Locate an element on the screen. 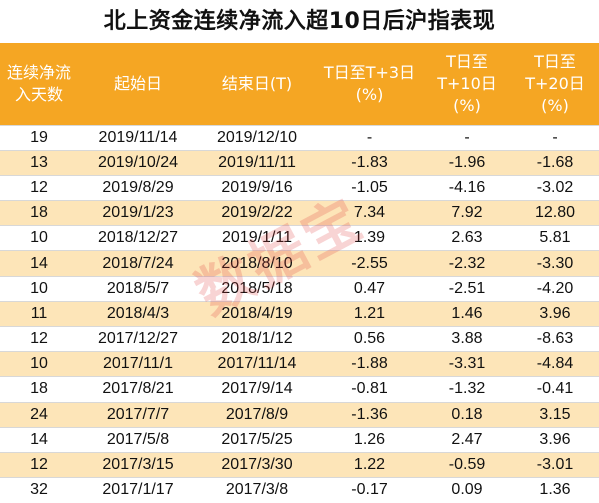  cell-t-to-t10: -2.32 is located at coordinates (467, 263).